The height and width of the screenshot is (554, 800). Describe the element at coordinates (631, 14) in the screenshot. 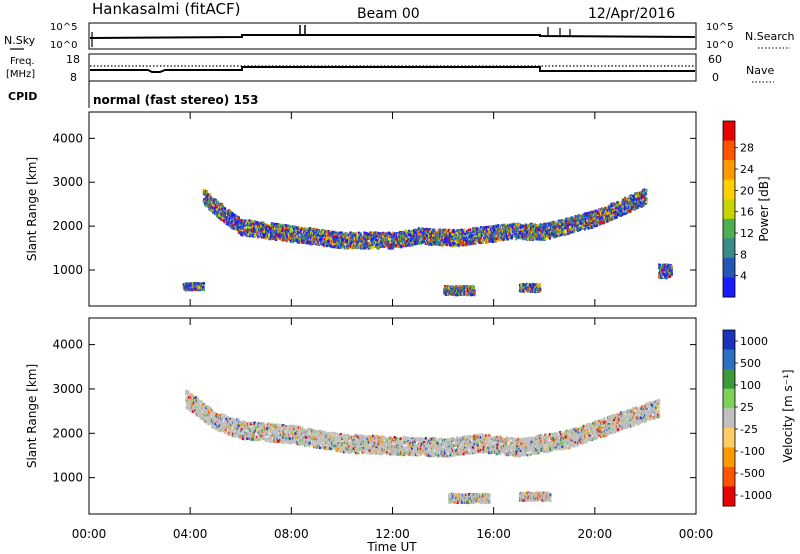

I see `date-title: 12/Apr/2016` at that location.